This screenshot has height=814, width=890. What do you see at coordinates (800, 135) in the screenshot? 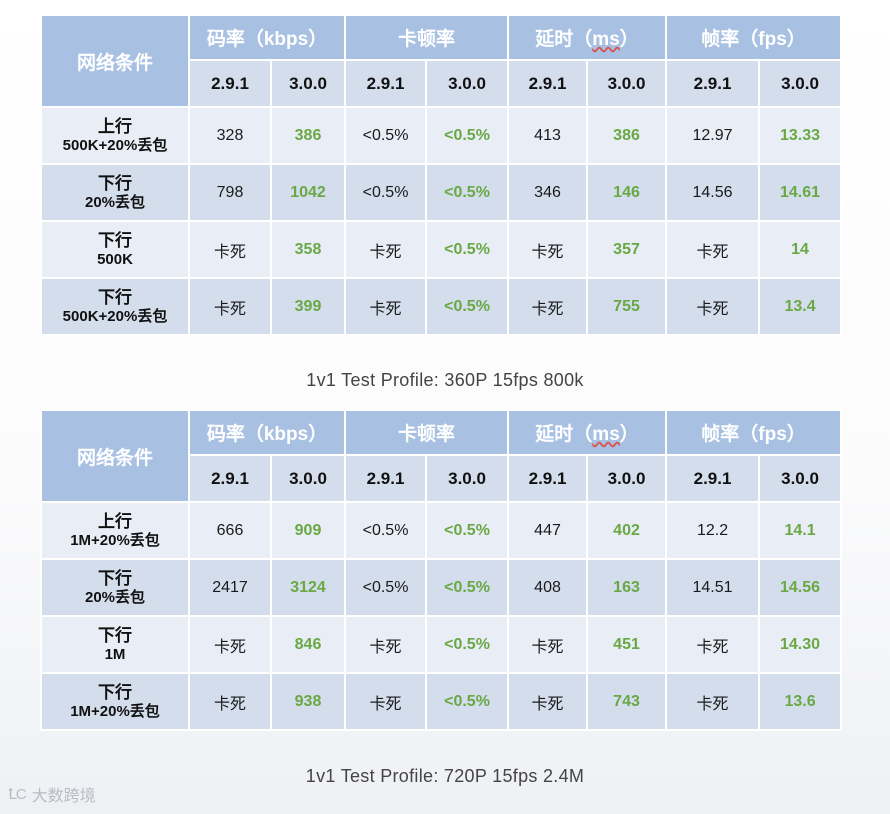
I see `value-cell: 13.33` at bounding box center [800, 135].